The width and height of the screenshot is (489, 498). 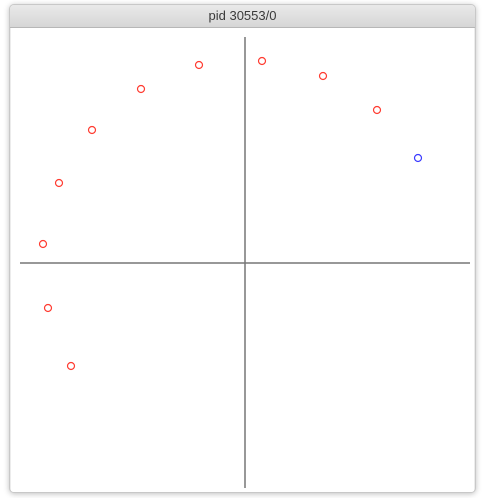 What do you see at coordinates (418, 158) in the screenshot?
I see `plot-point-selected` at bounding box center [418, 158].